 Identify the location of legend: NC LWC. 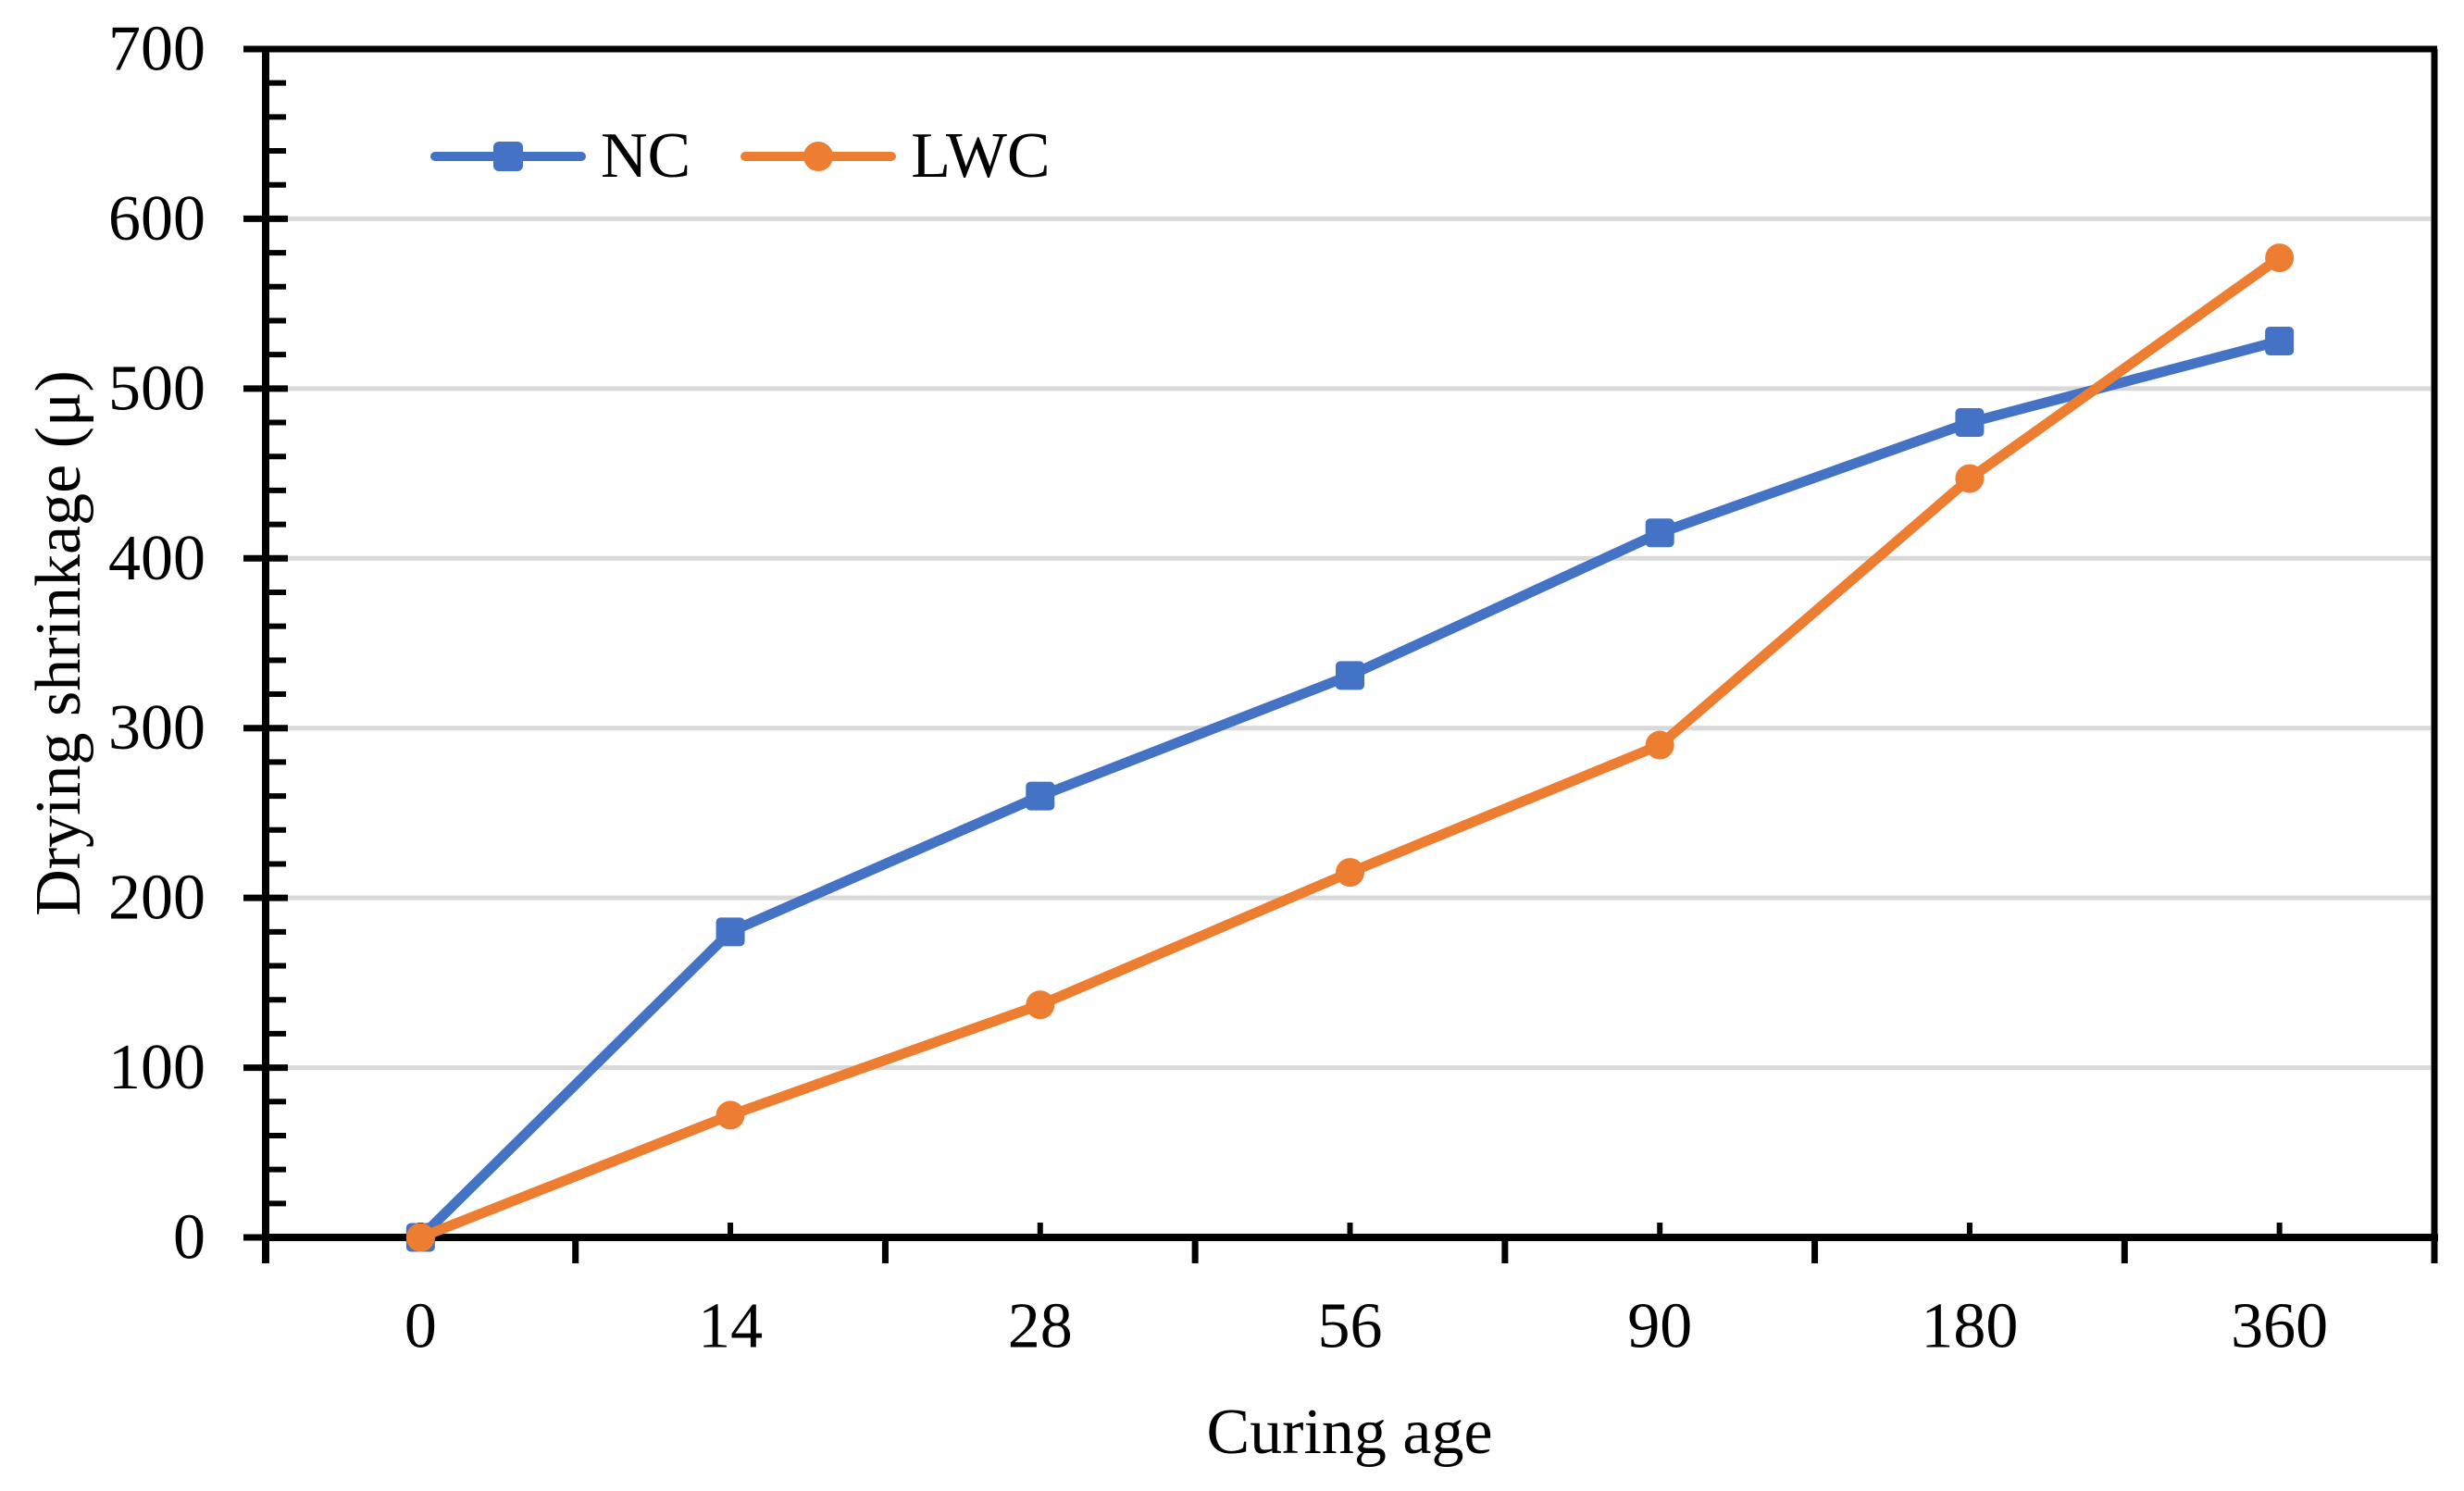
(740, 156).